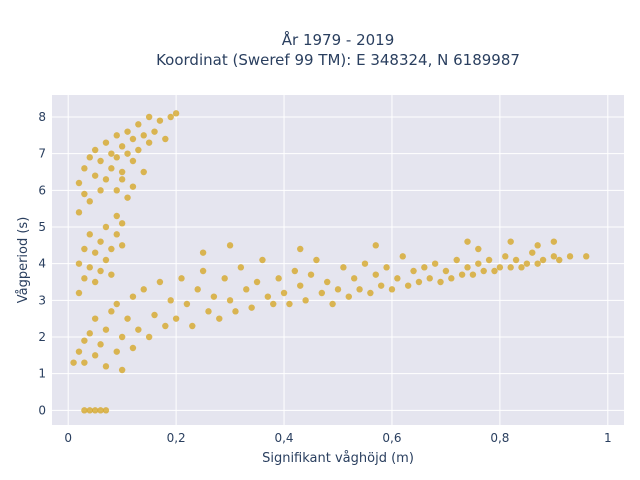  I want to click on x-axis-label: Signifikant våghöjd (m), so click(338, 458).